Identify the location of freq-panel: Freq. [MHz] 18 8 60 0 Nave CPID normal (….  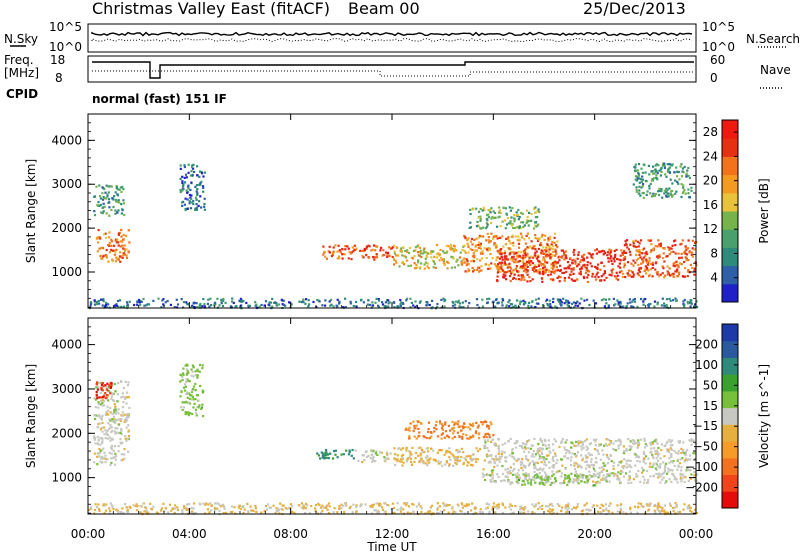
(397, 79).